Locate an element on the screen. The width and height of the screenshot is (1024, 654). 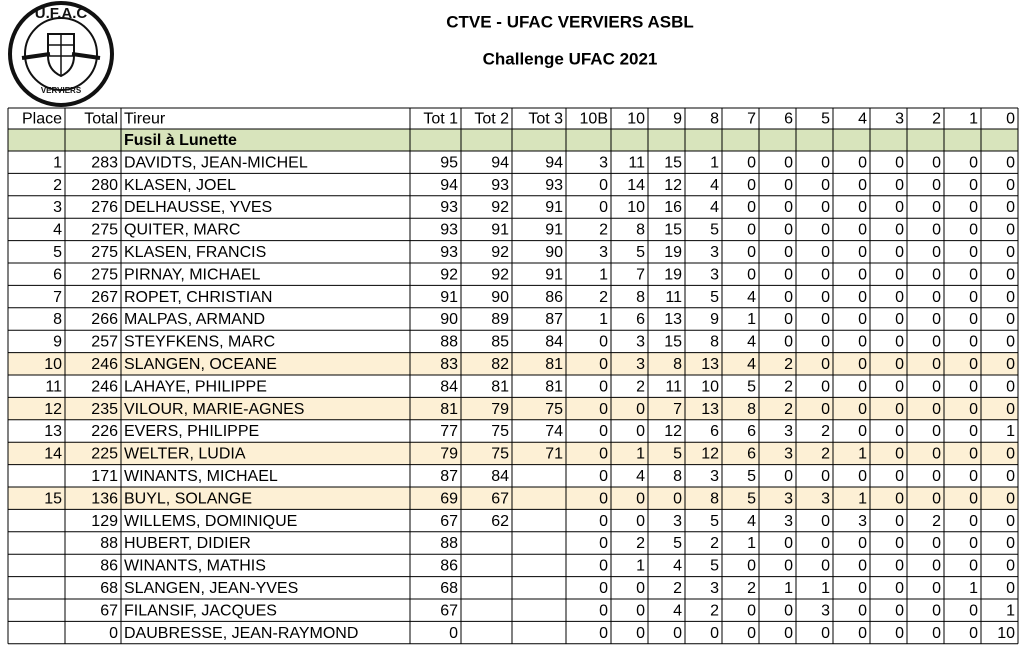
column-header: Tireur is located at coordinates (145, 119).